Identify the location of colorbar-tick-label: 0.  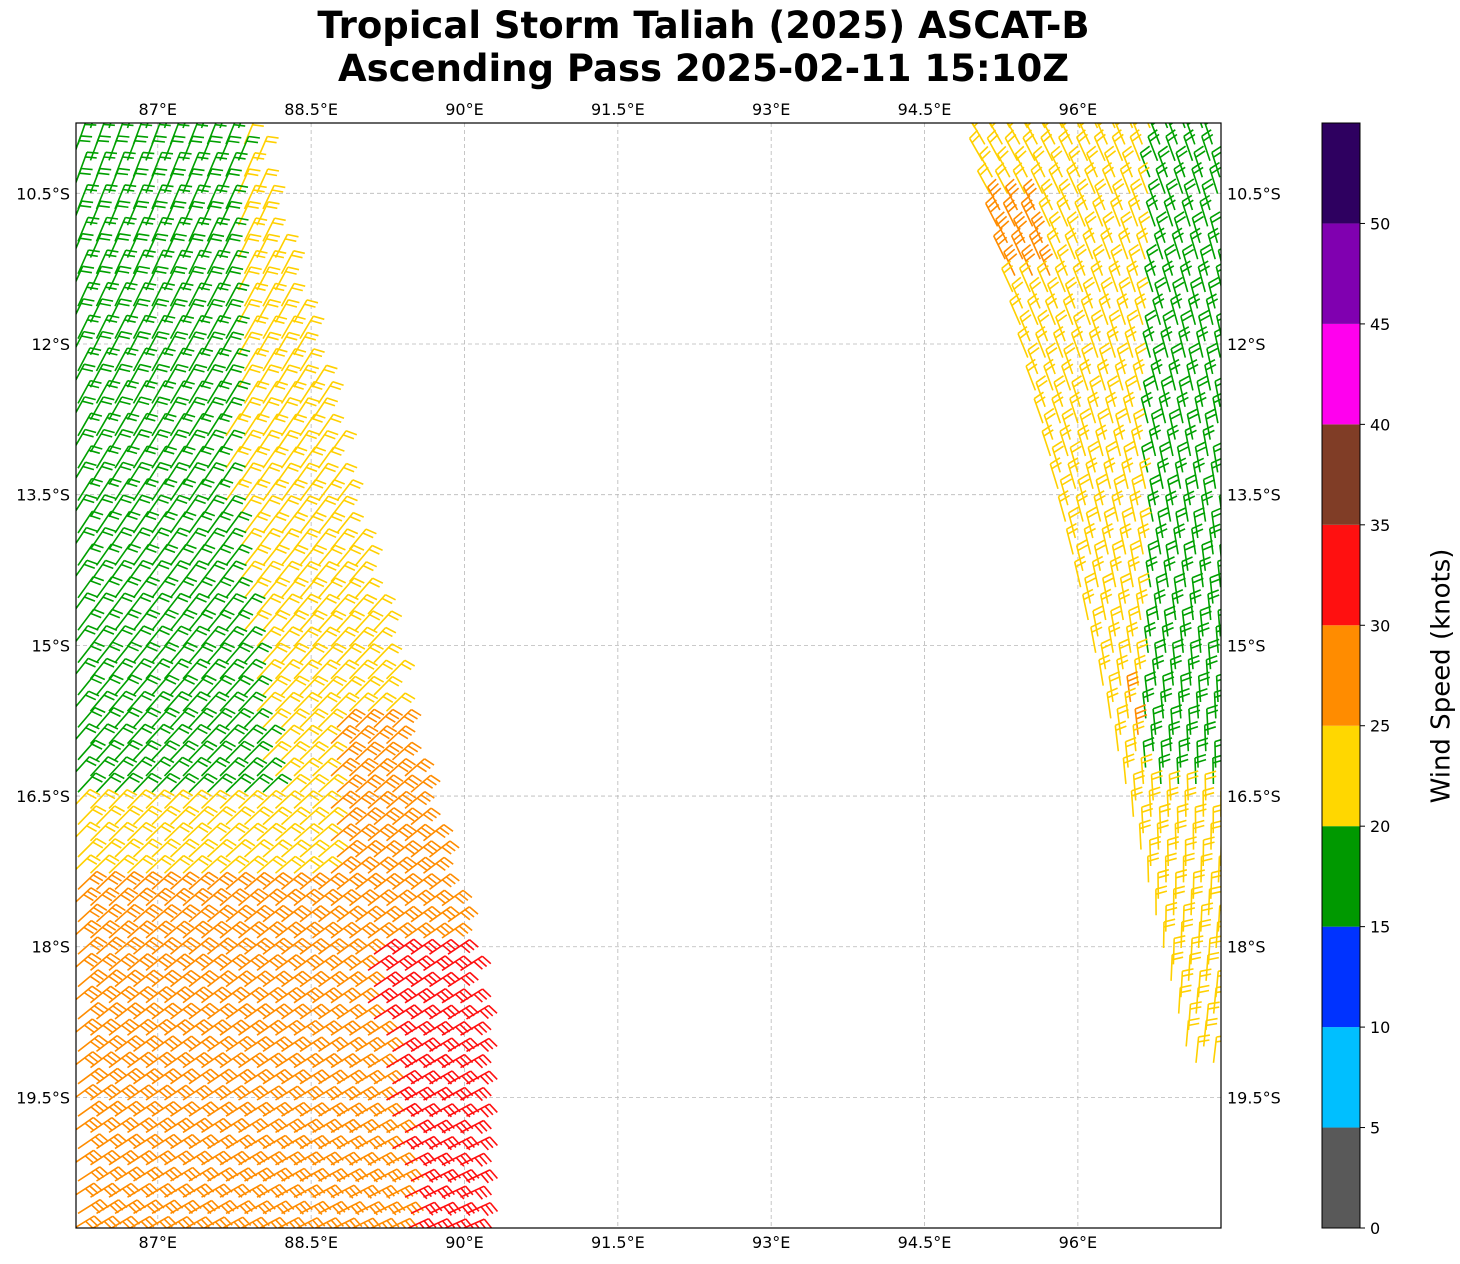
(1375, 1228).